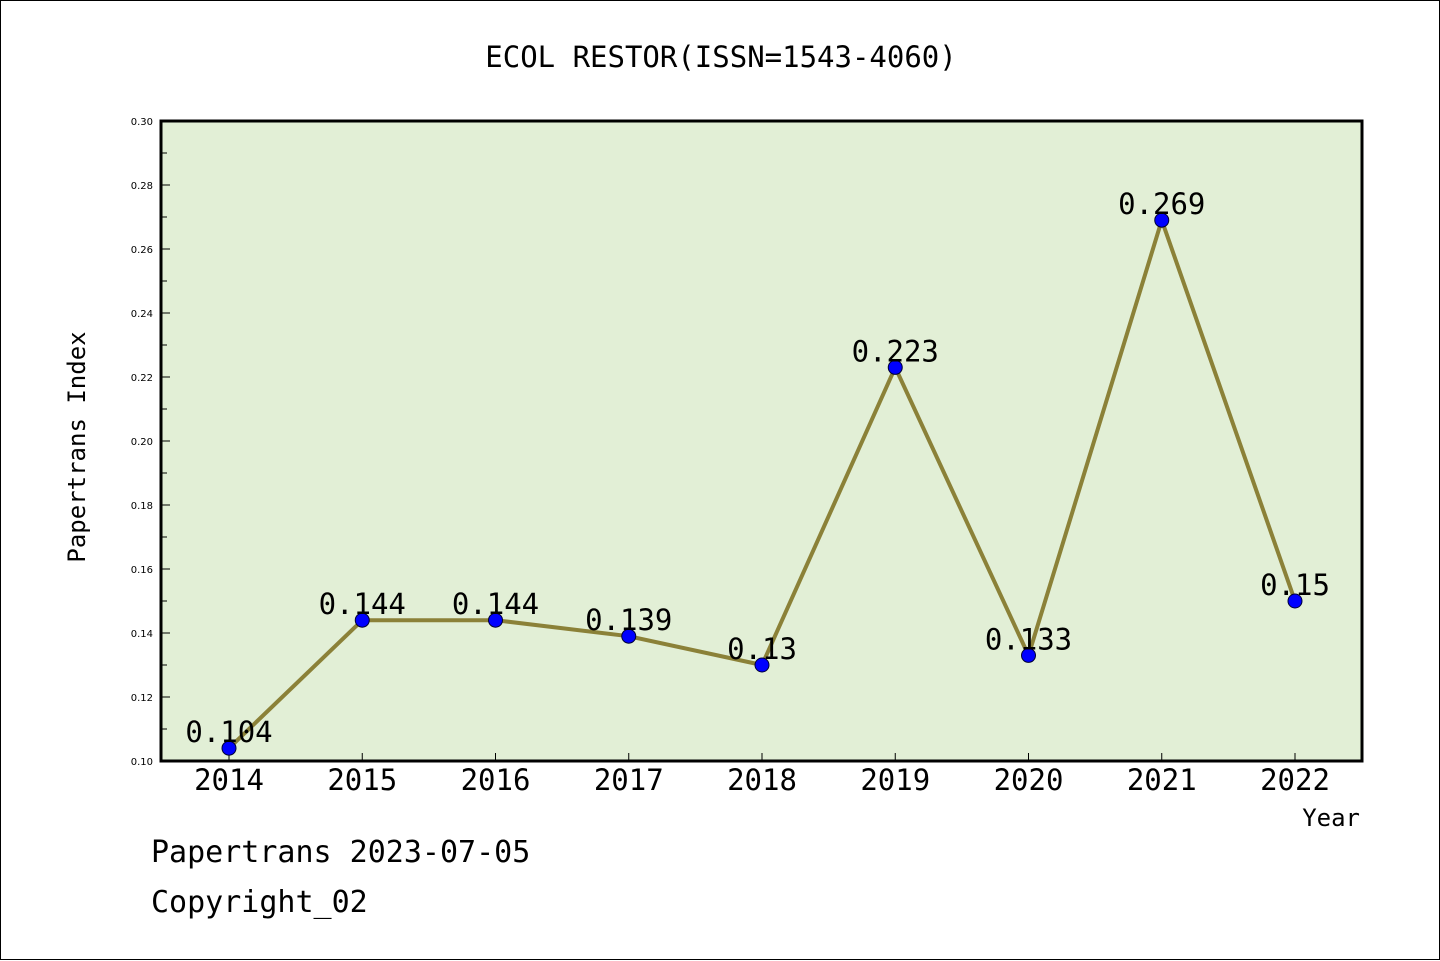  I want to click on y-tick-label: 0.18, so click(142, 506).